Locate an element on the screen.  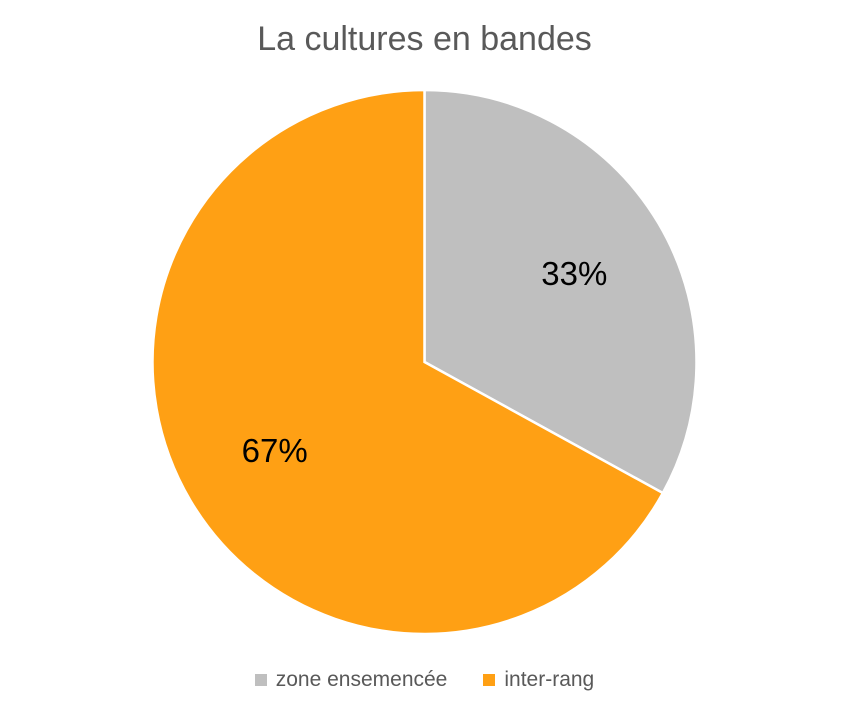
pie-data-labels: 33% 67% is located at coordinates (425, 362).